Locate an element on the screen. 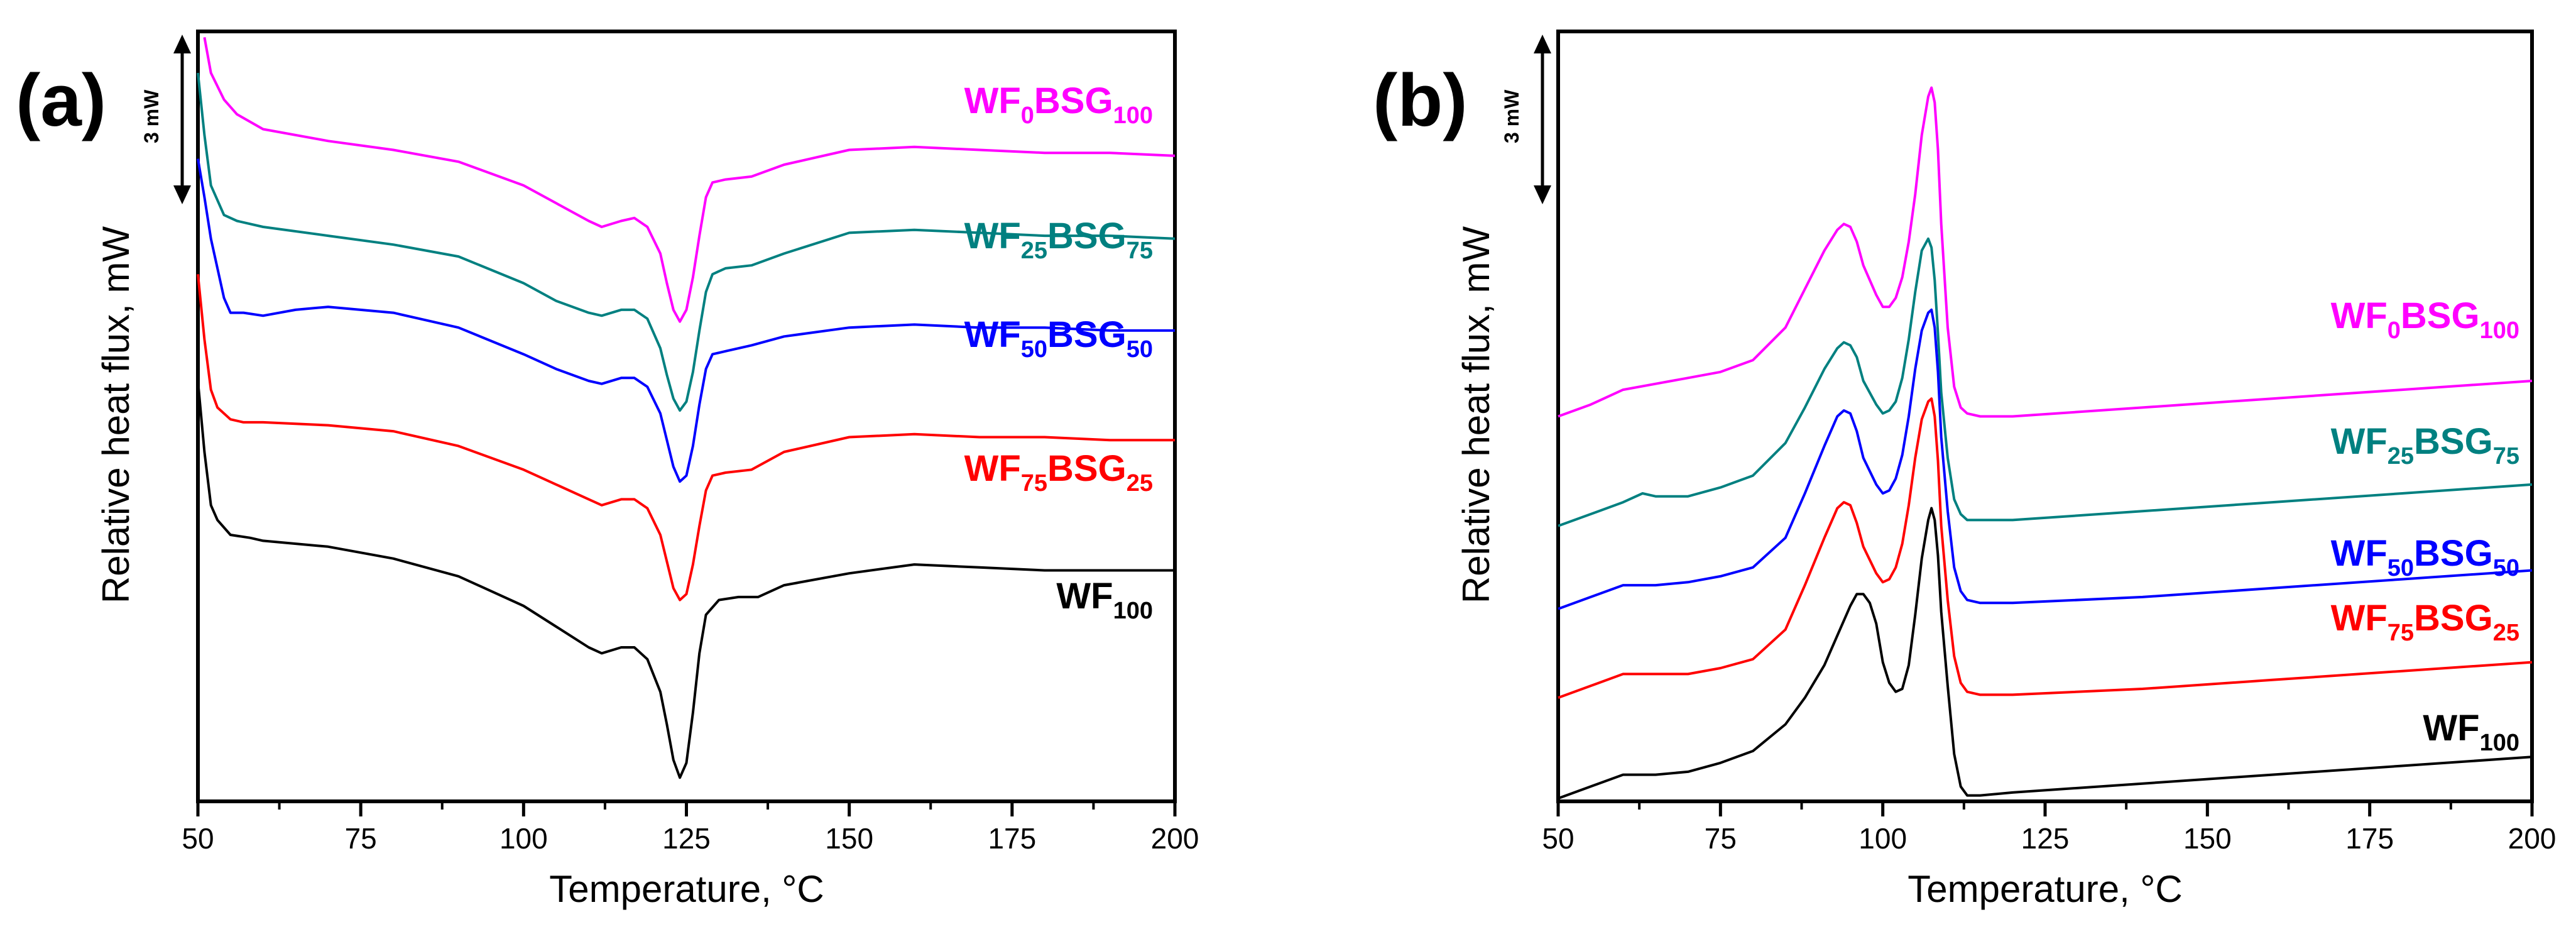  panel-b-scale-bar: 3 mW is located at coordinates (1525, 120).